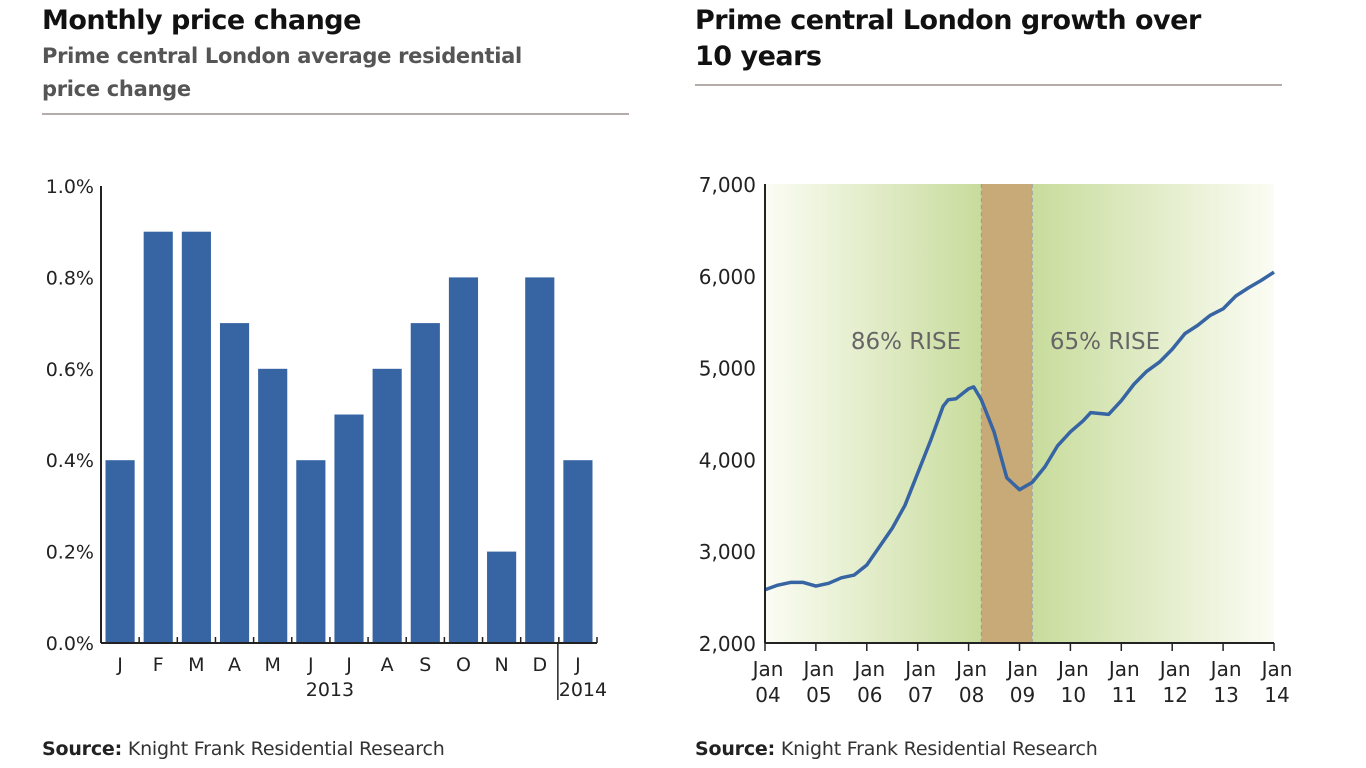 Image resolution: width=1366 pixels, height=768 pixels. I want to click on annotation-86-rise: 86% RISE, so click(906, 342).